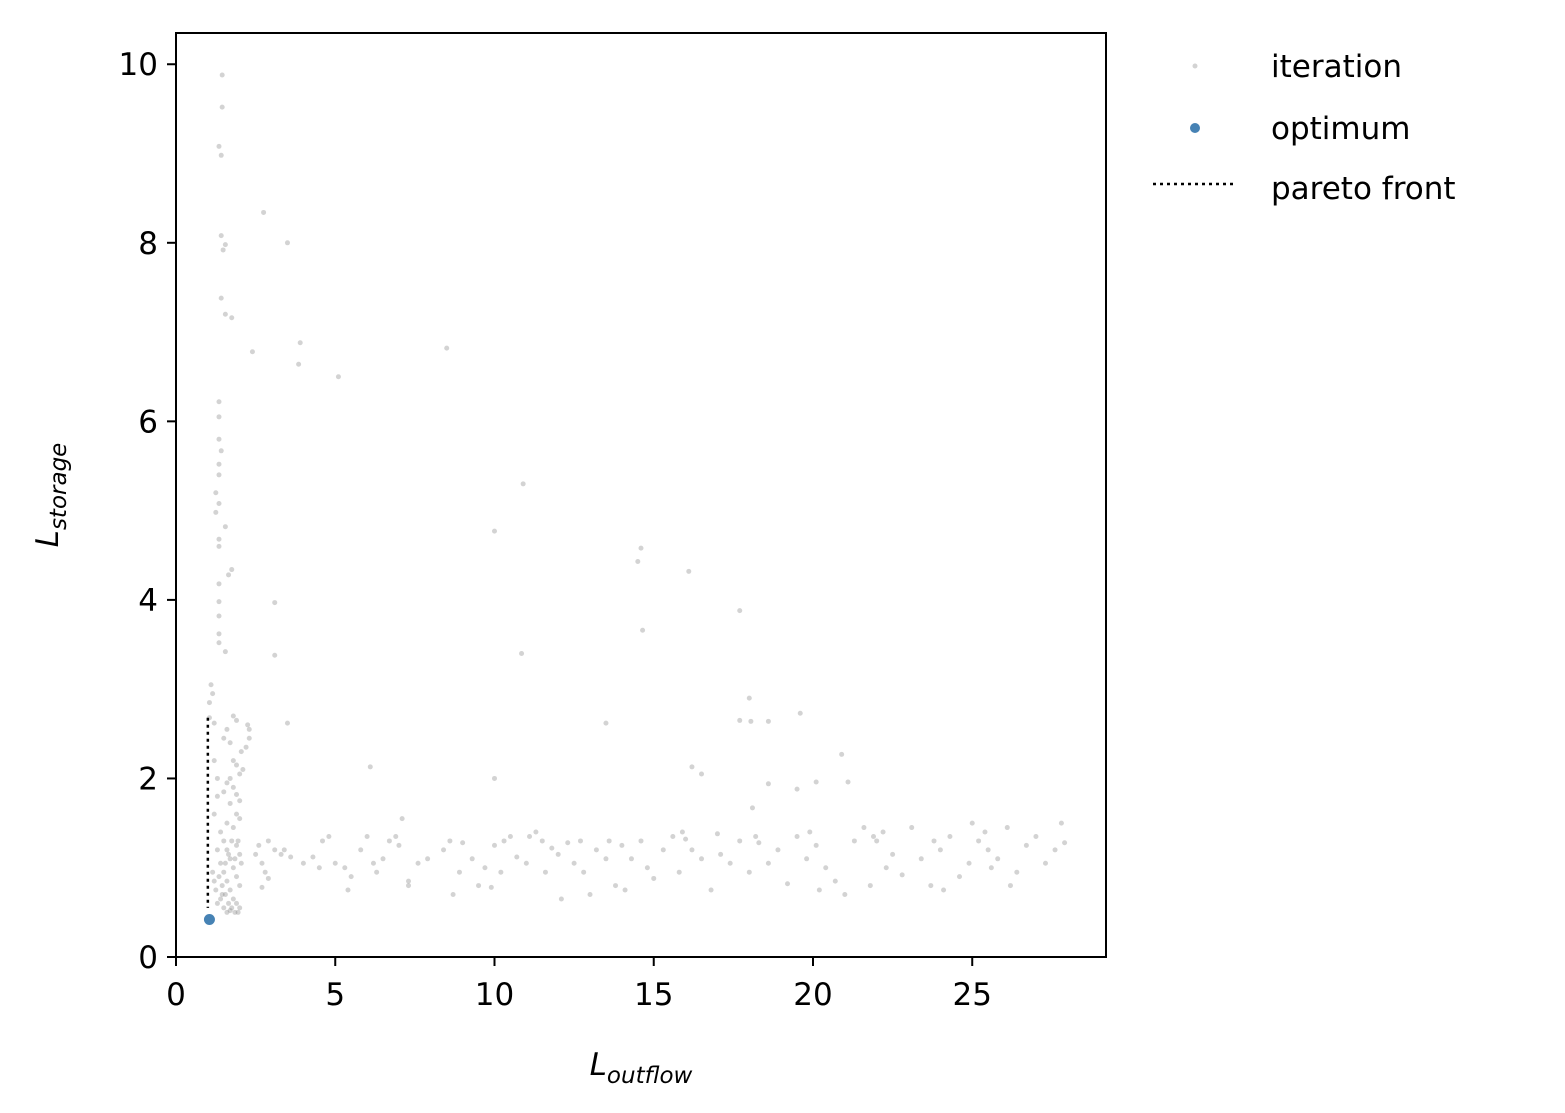  I want to click on x-tick-label: 25, so click(972, 995).